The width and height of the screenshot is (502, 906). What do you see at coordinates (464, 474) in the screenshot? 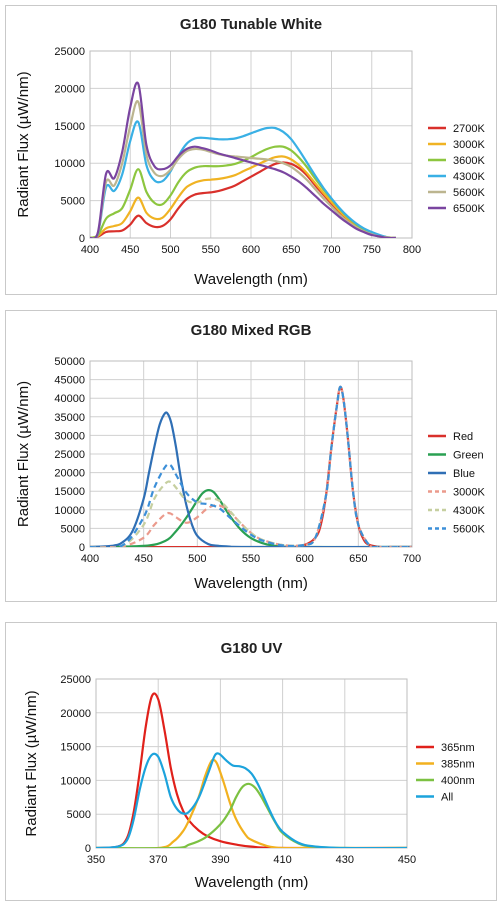
I see `chart-mixed-rgb-legend-label: Blue` at bounding box center [464, 474].